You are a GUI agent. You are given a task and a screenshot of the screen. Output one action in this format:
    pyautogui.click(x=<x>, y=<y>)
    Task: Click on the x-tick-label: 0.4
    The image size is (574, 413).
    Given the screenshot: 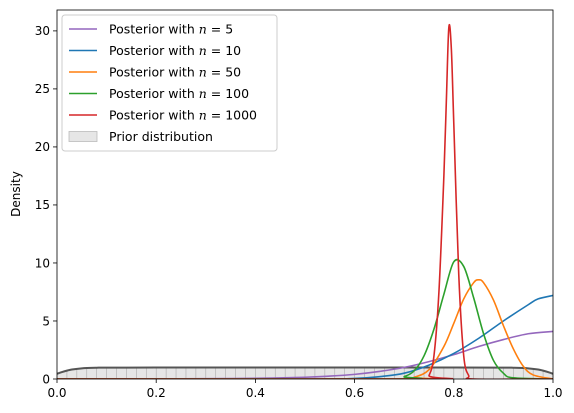 What is the action you would take?
    pyautogui.click(x=255, y=393)
    